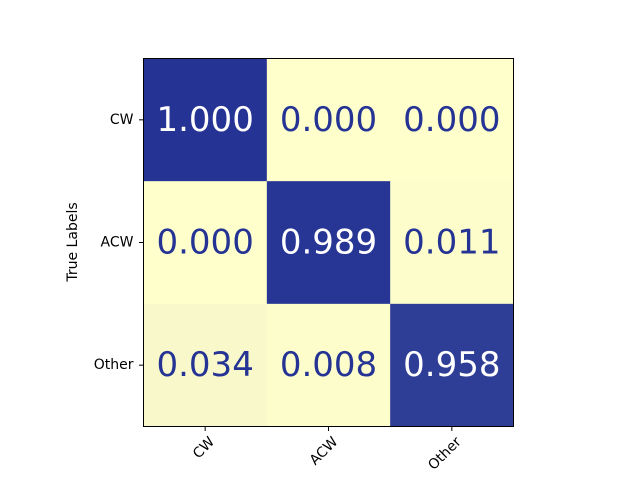 This screenshot has height=480, width=640. I want to click on cell-value-label: 0.958, so click(451, 365).